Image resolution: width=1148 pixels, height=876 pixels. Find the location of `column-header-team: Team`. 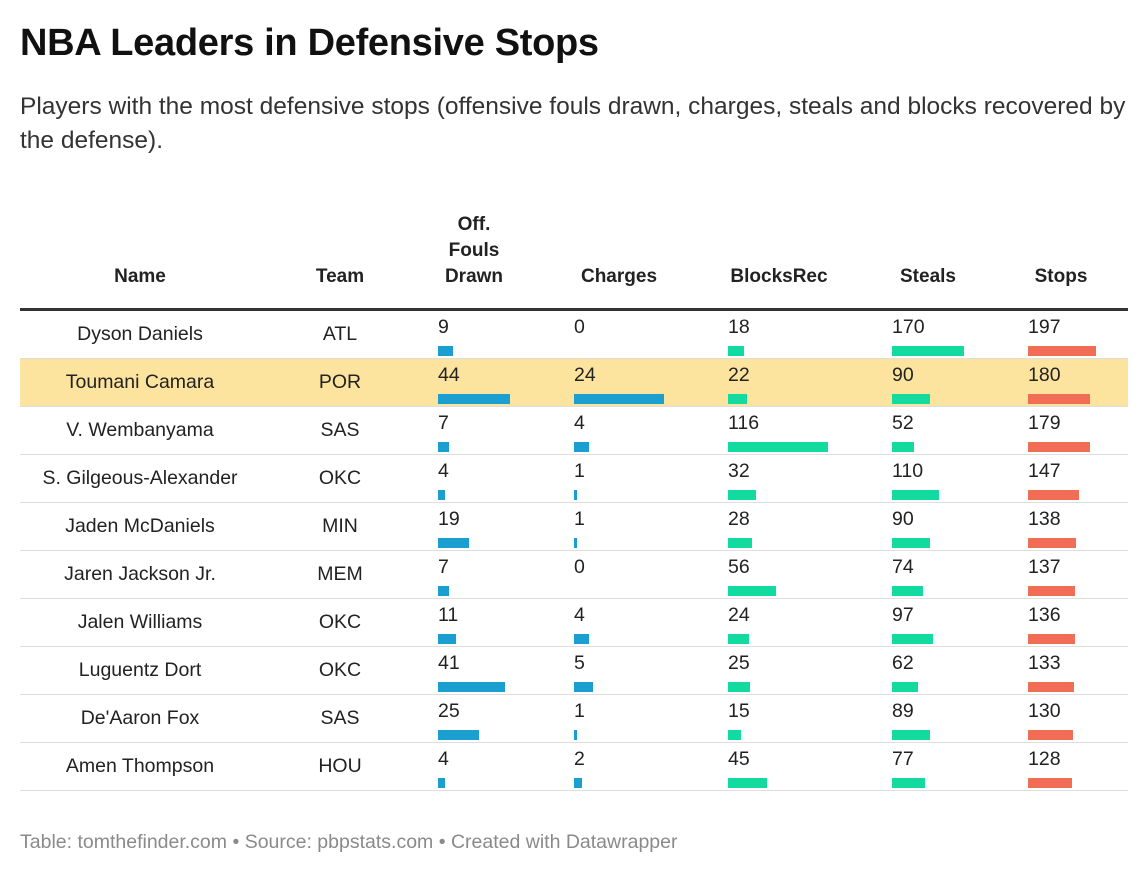

column-header-team: Team is located at coordinates (340, 276).